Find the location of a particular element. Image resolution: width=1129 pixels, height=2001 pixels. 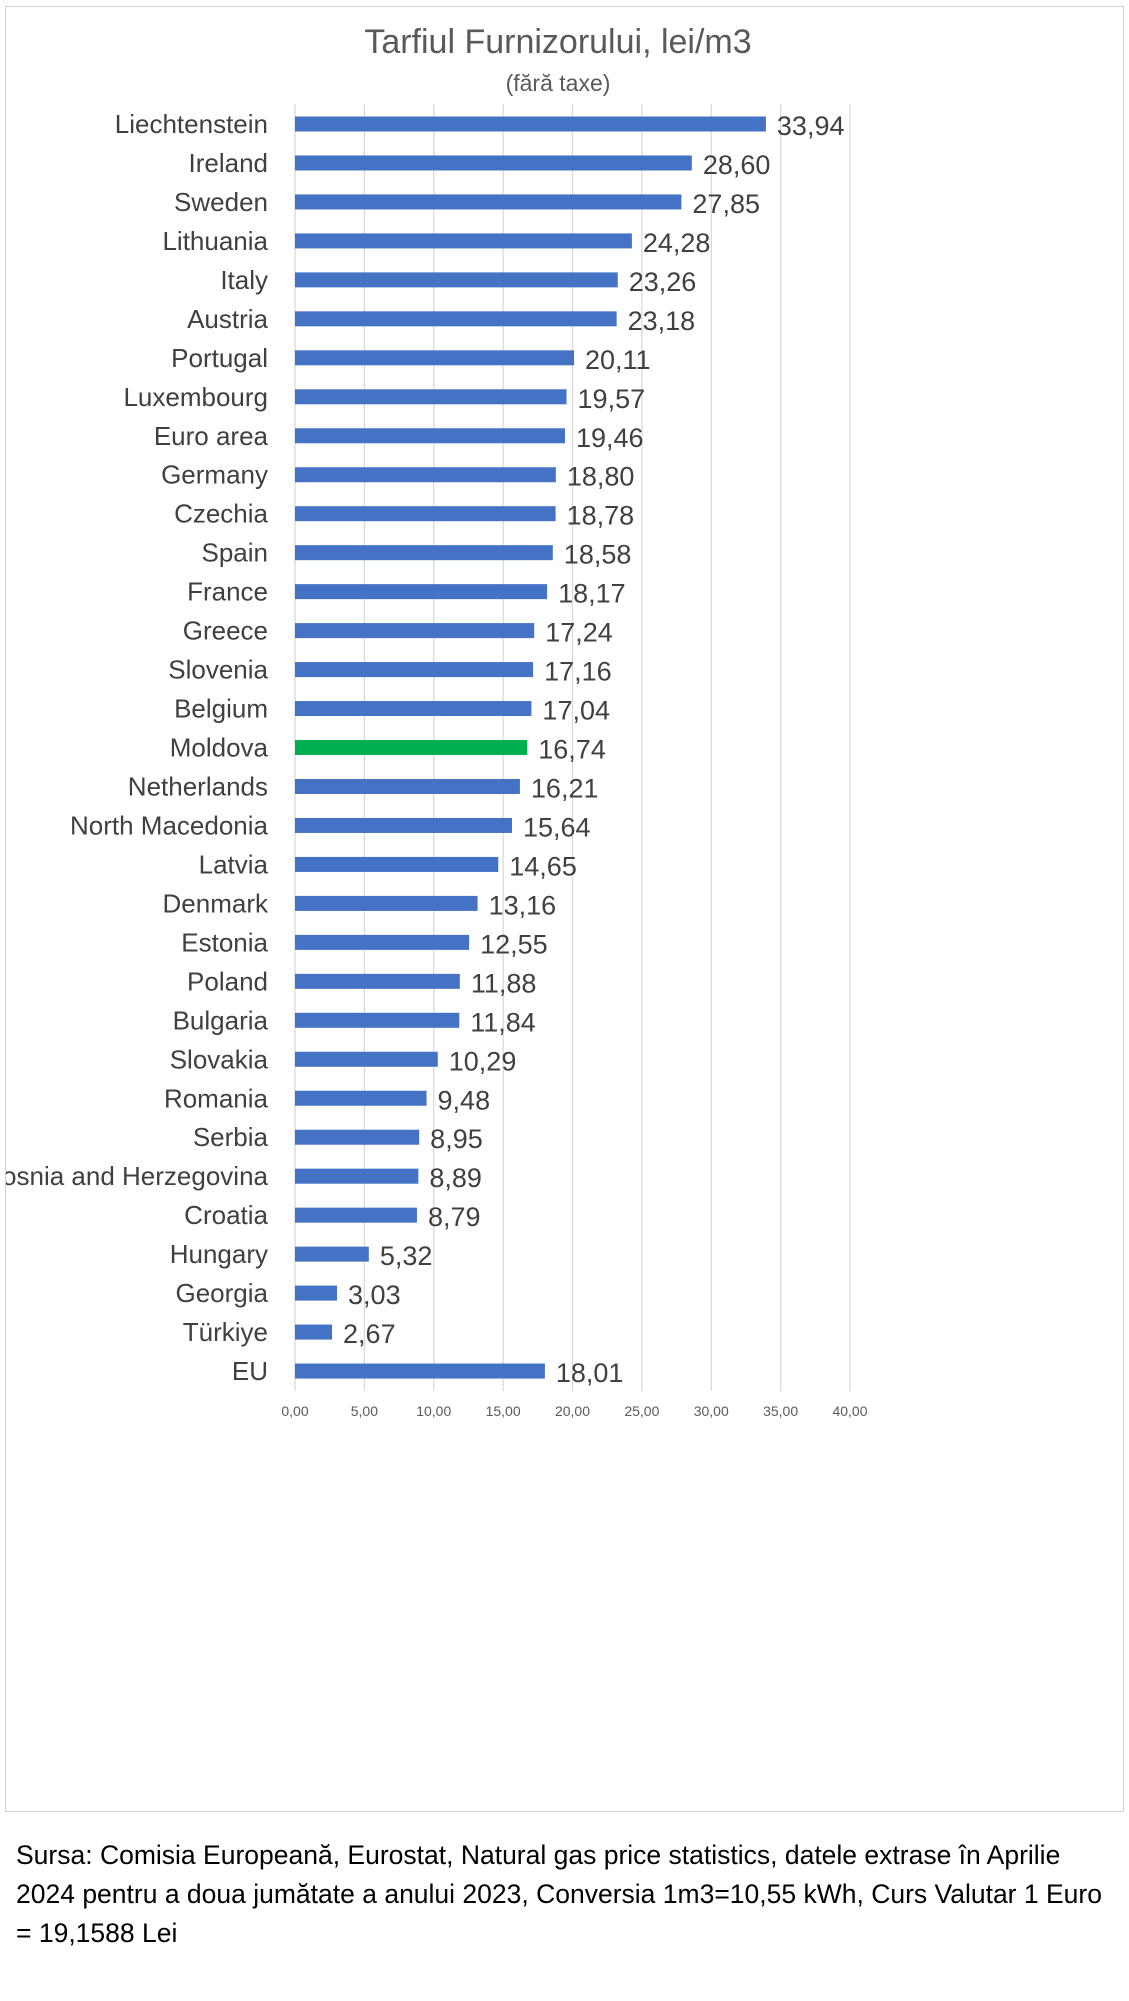

bar-czechia is located at coordinates (425, 514).